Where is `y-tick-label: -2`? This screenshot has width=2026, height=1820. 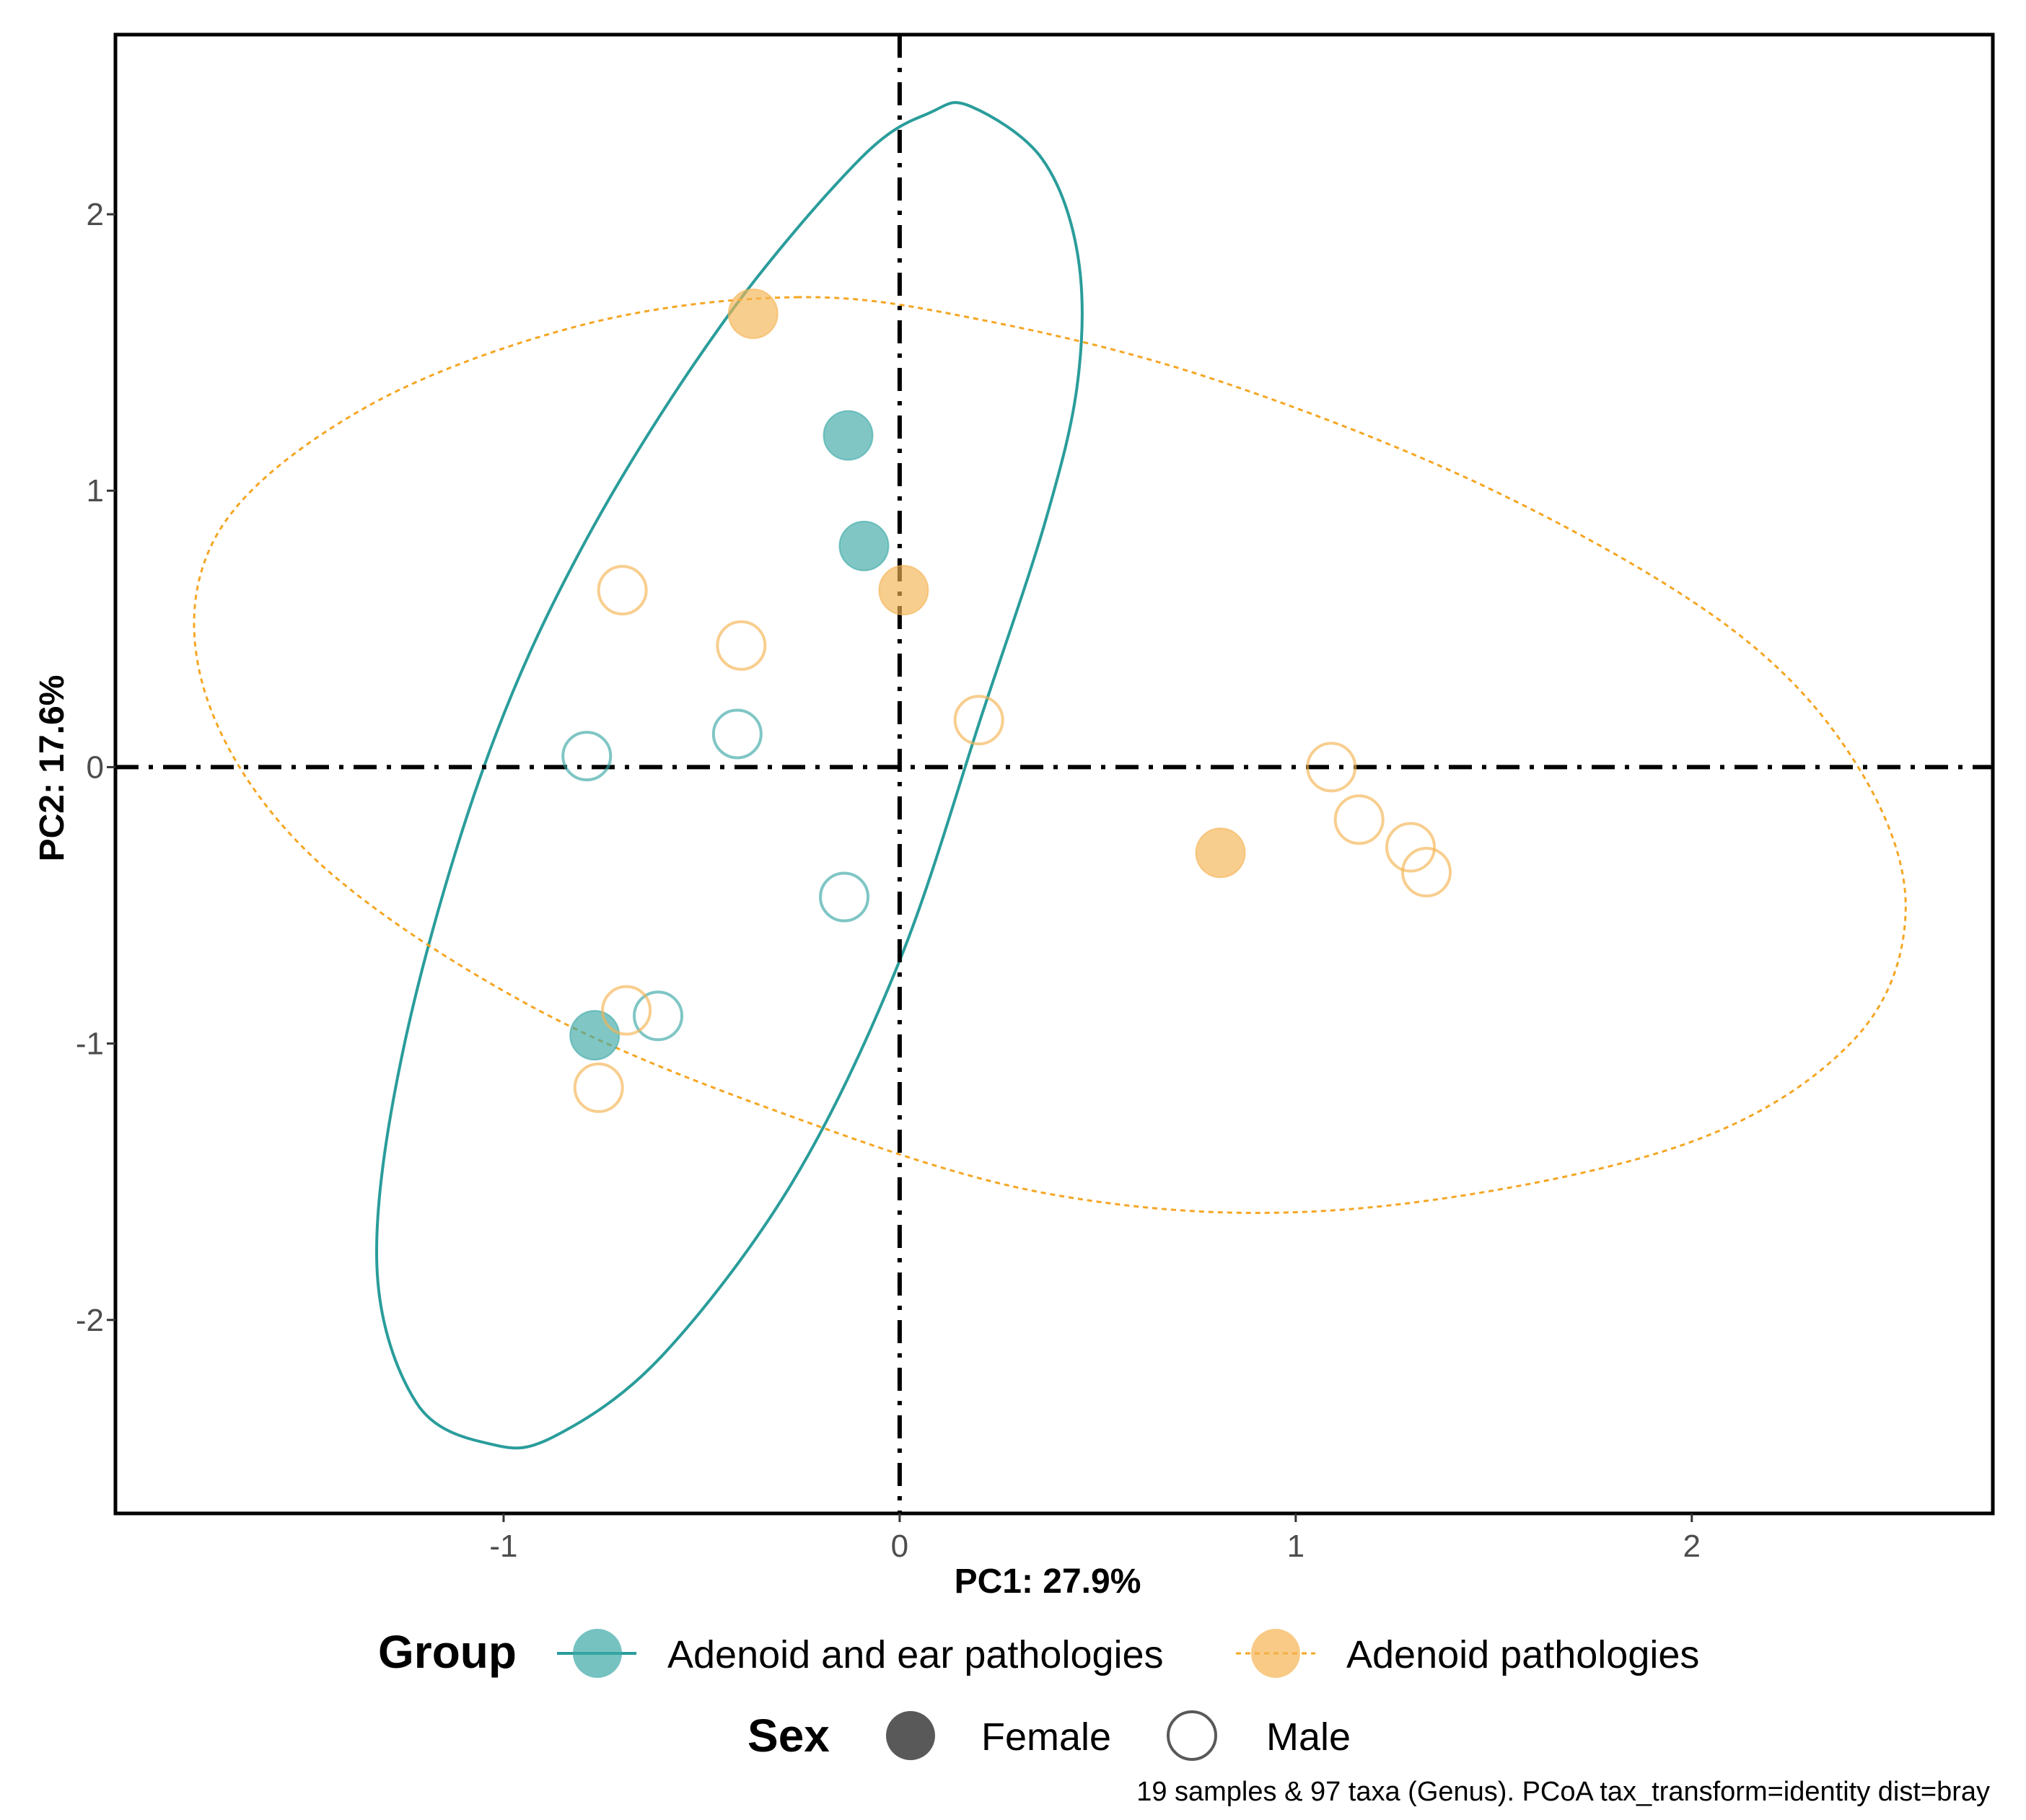 y-tick-label: -2 is located at coordinates (90, 1320).